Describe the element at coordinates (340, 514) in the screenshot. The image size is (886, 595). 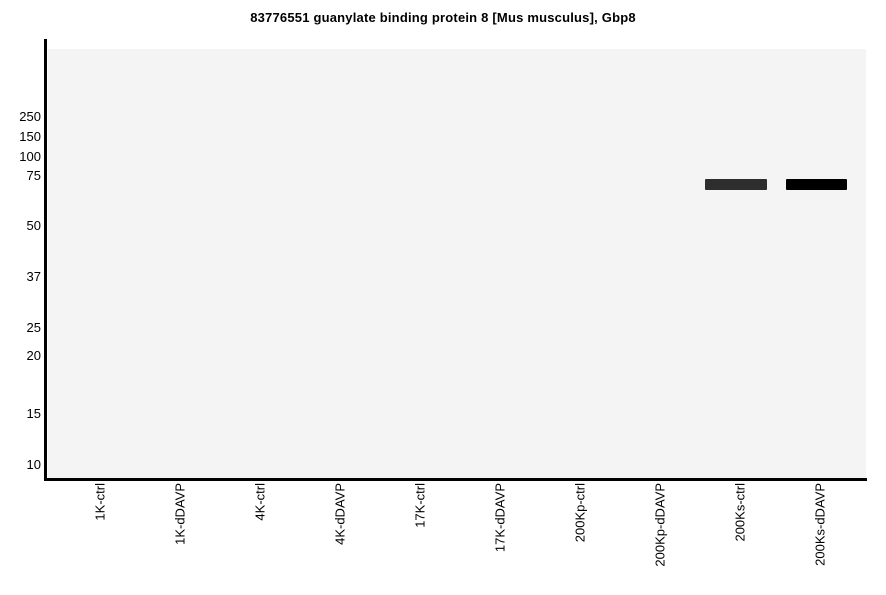
I see `x-lane-label: 4K-dDAVP` at that location.